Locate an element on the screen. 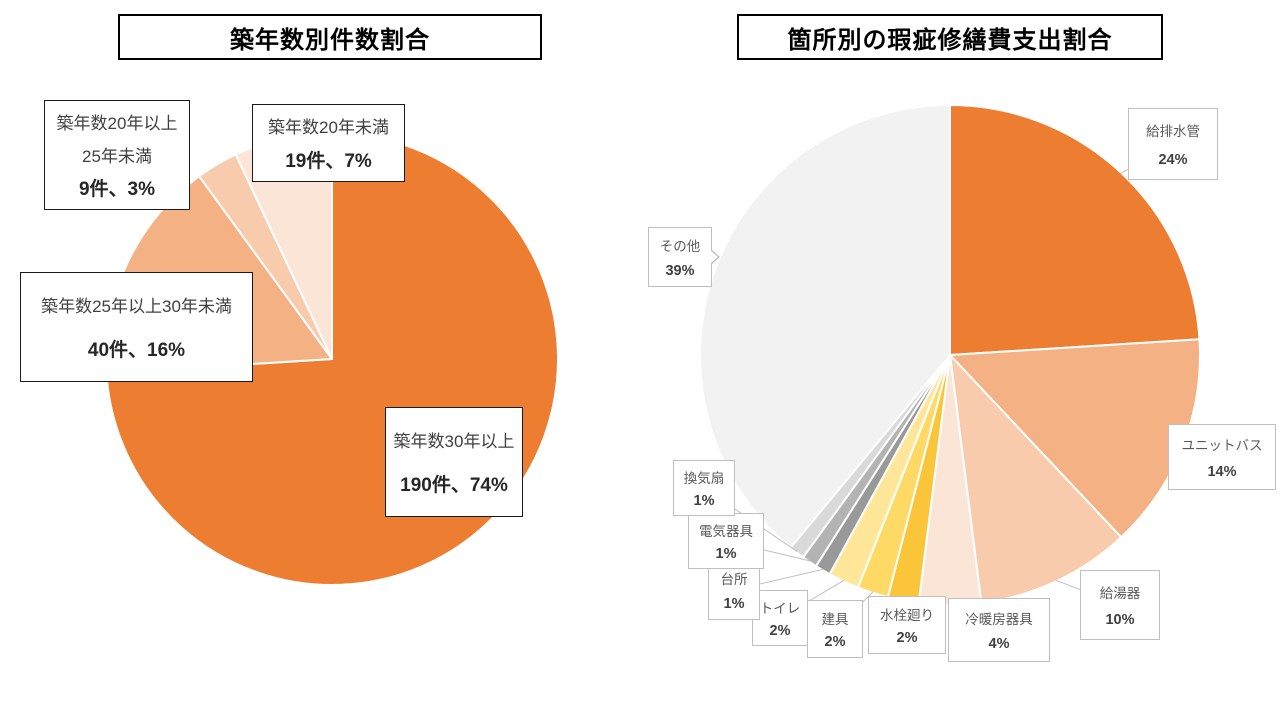  chart-title-building-age: 築年数別件数割合 is located at coordinates (330, 37).